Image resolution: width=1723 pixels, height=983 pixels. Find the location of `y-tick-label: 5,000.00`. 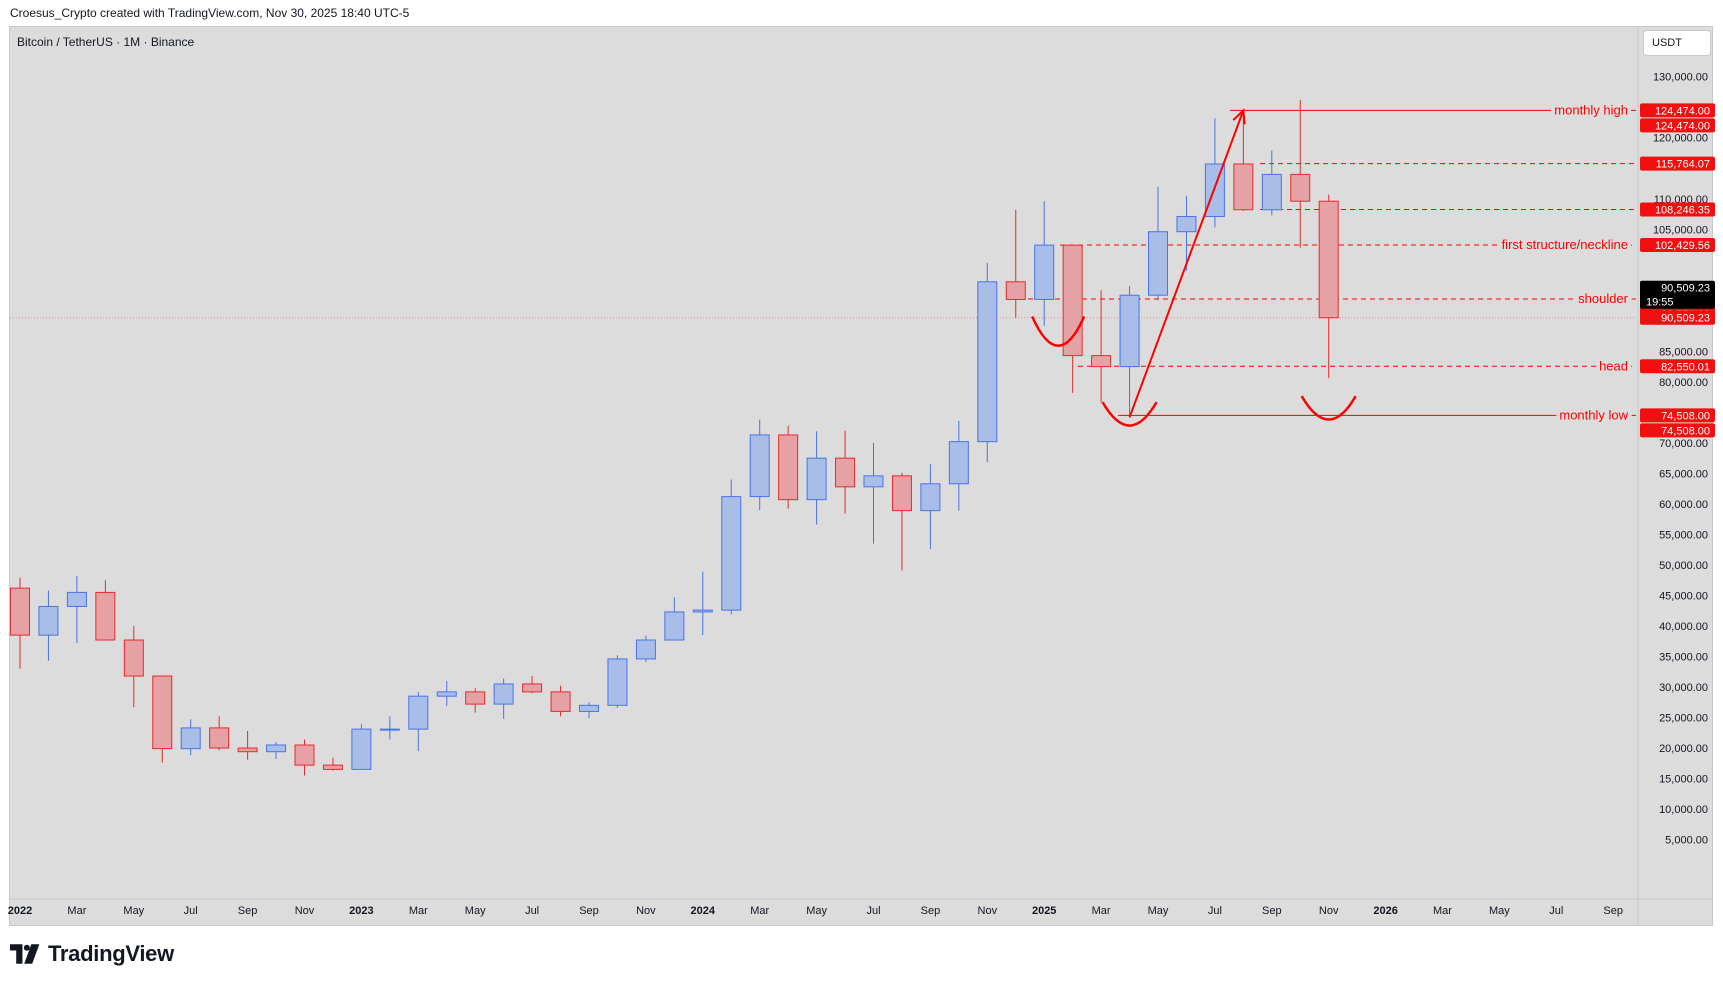

y-tick-label: 5,000.00 is located at coordinates (1686, 841).